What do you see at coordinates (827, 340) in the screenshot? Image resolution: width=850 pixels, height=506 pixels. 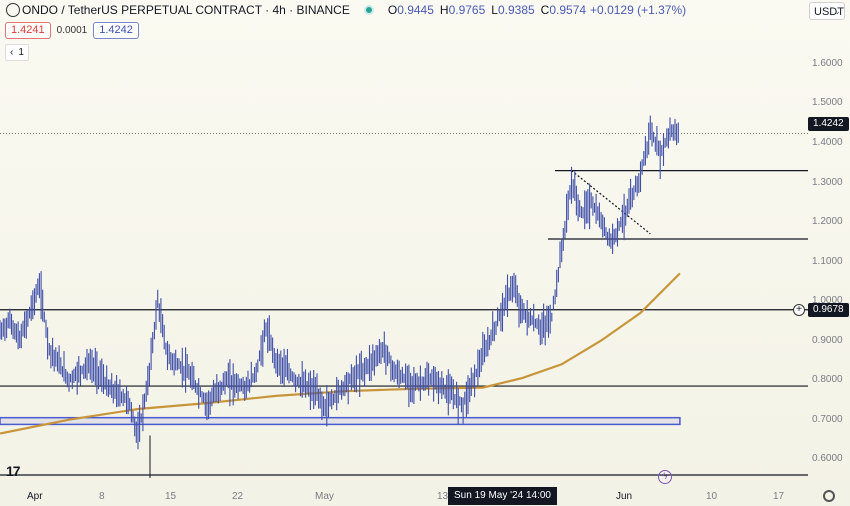 I see `price-tick-label: 0.9000` at bounding box center [827, 340].